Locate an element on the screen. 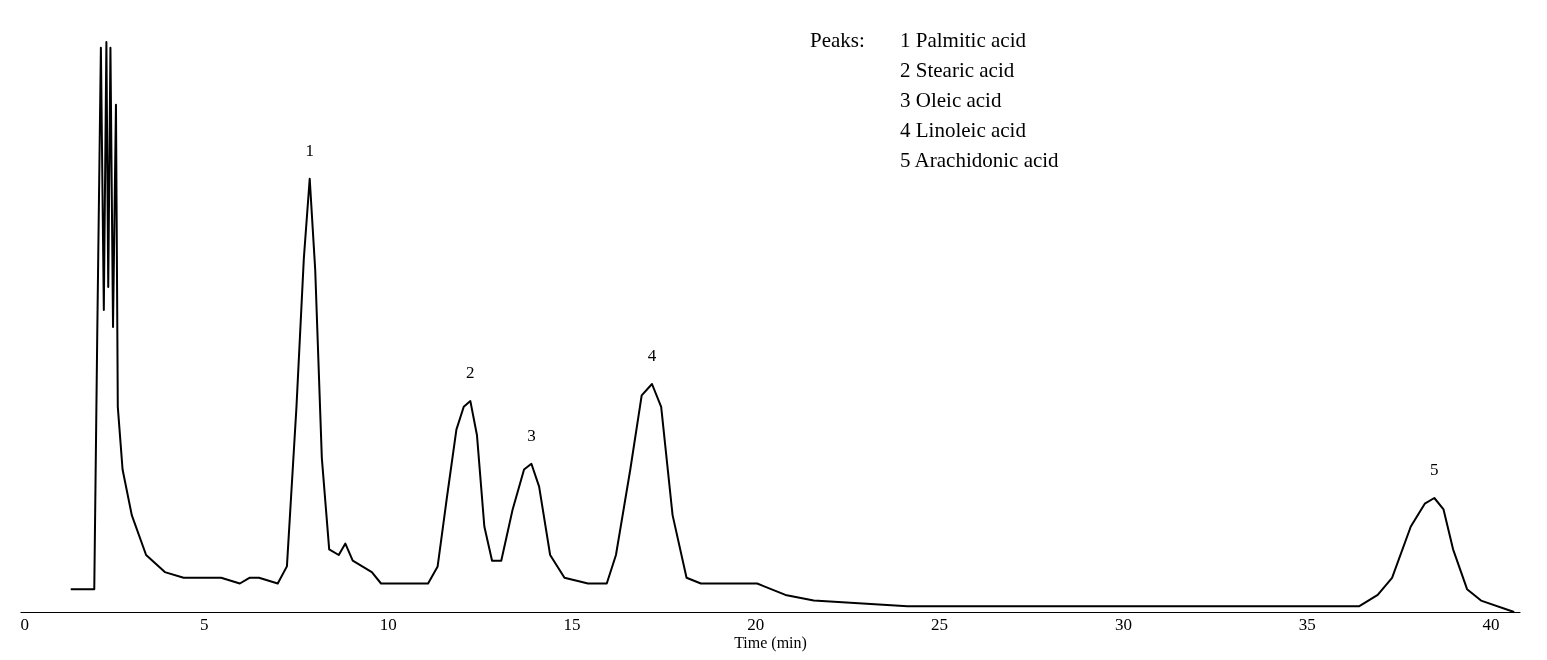 The width and height of the screenshot is (1547, 660). x-tick-label: 30 is located at coordinates (1123, 624).